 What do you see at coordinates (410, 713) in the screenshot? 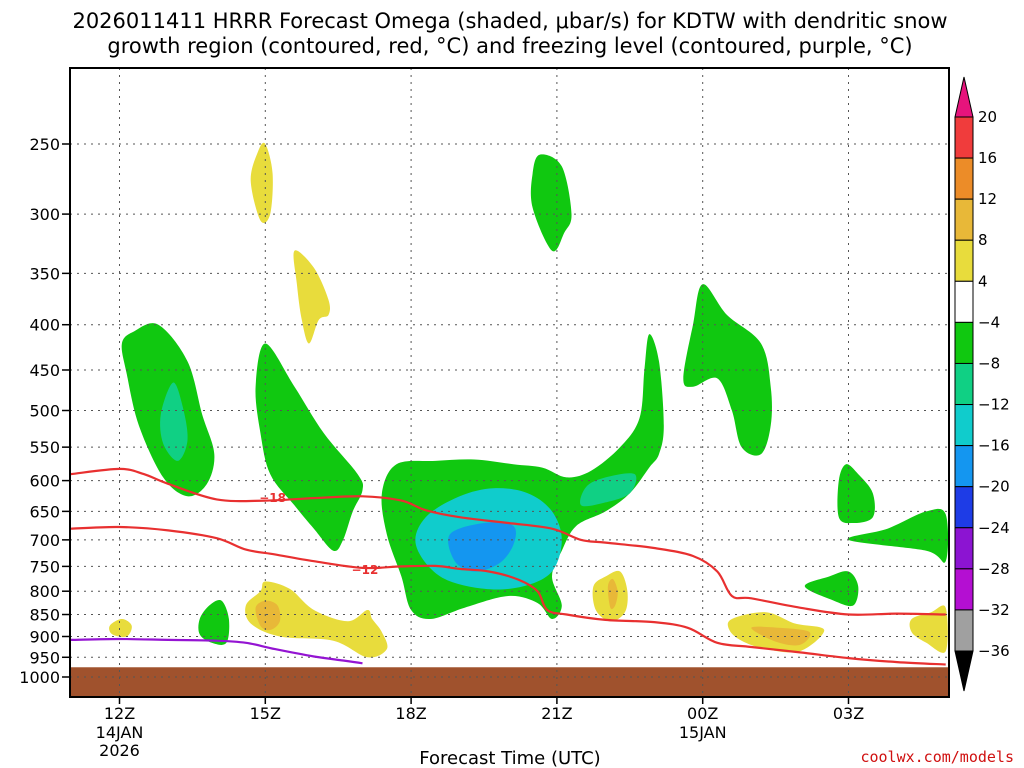
I see `x-tick-label-18Z: 18Z` at bounding box center [410, 713].